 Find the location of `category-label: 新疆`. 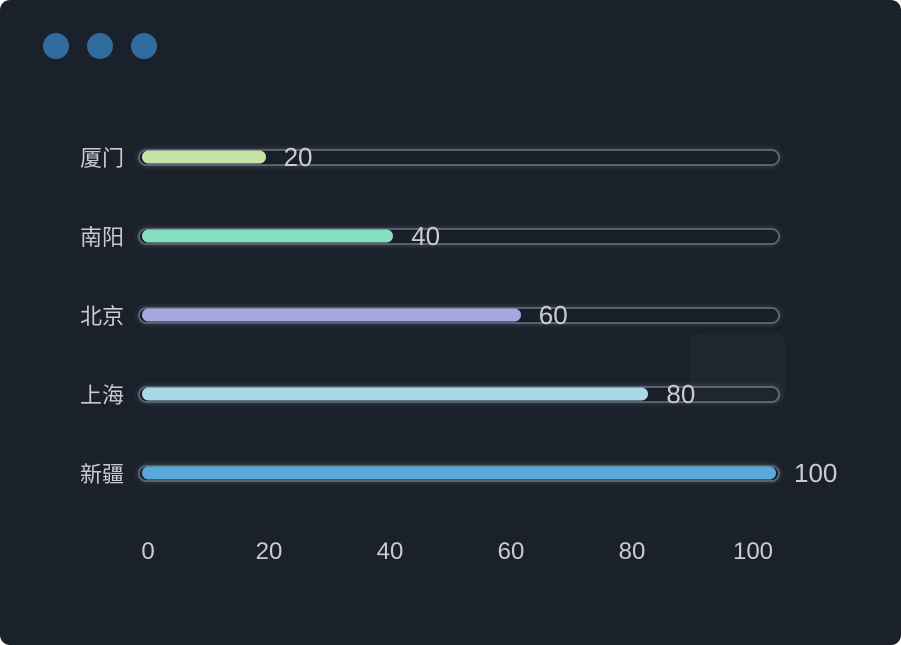

category-label: 新疆 is located at coordinates (101, 474).